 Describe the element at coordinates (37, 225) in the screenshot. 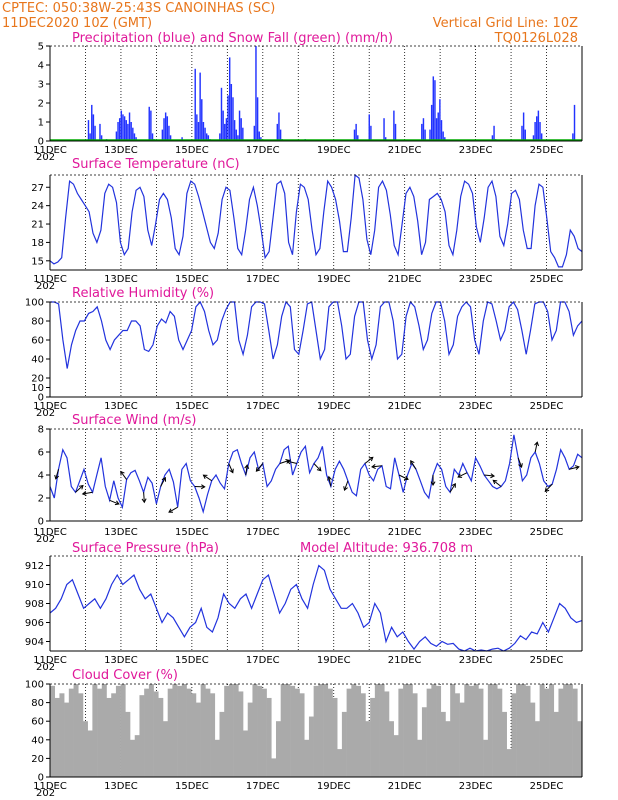

I see `y-tick-label: 21` at that location.